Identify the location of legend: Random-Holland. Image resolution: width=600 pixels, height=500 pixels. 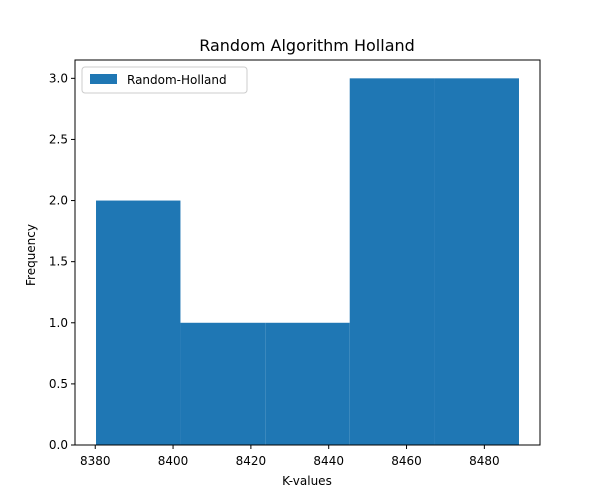
(164, 80).